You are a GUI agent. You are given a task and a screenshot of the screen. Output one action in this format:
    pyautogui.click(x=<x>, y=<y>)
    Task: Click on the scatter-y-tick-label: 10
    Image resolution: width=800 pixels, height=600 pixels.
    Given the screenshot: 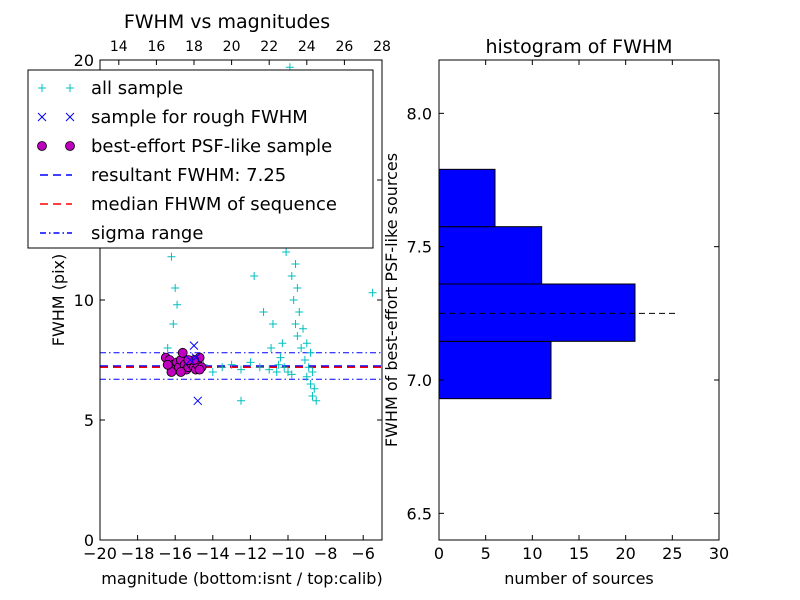 What is the action you would take?
    pyautogui.click(x=84, y=300)
    